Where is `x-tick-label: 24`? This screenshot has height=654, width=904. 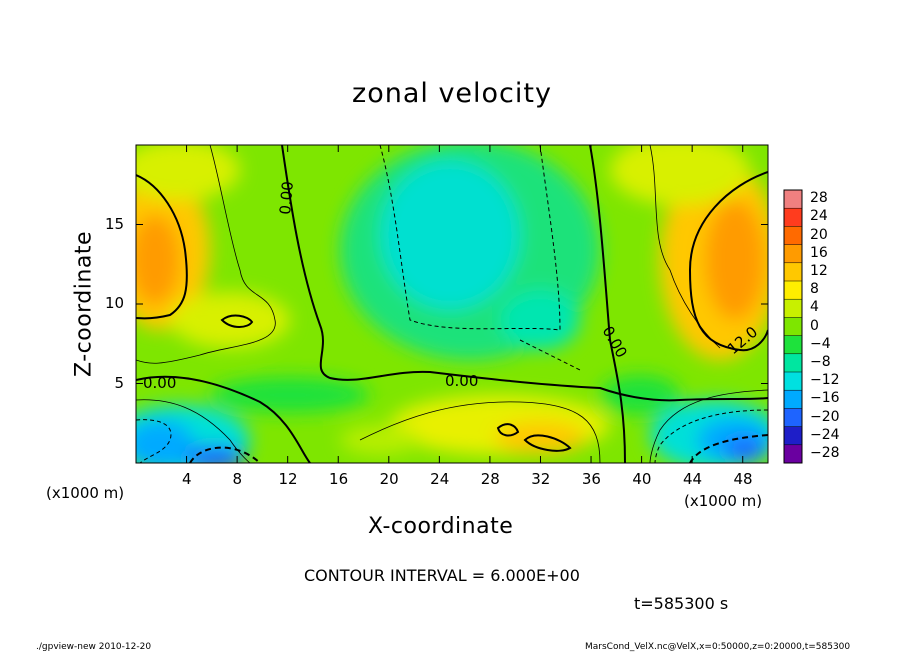
x-tick-label: 24 is located at coordinates (440, 479).